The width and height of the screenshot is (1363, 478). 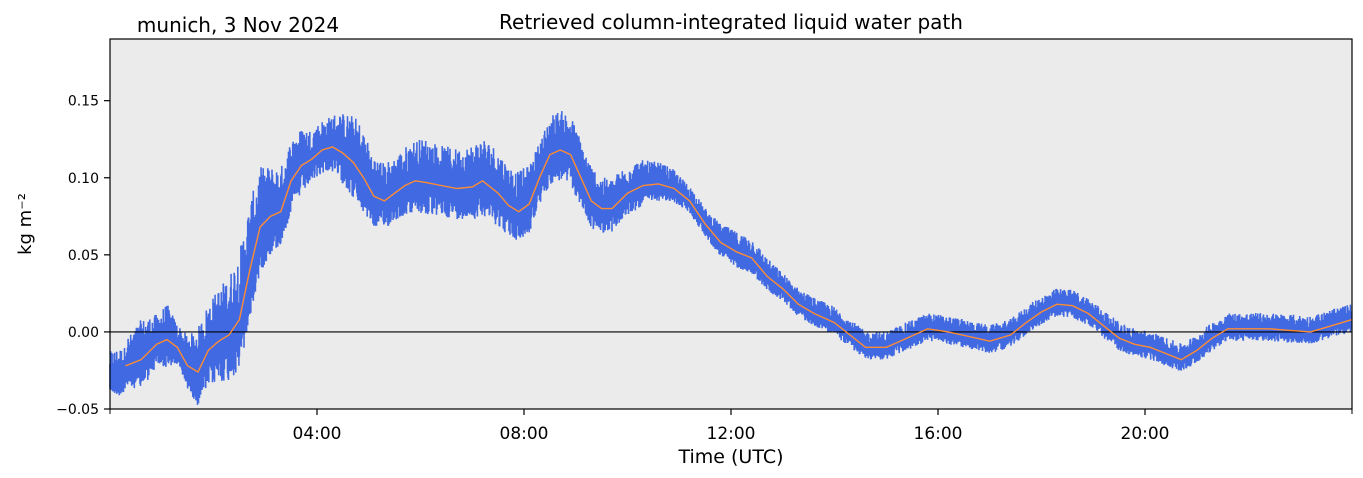 I want to click on y-tick-label: 0.00, so click(x=83, y=333).